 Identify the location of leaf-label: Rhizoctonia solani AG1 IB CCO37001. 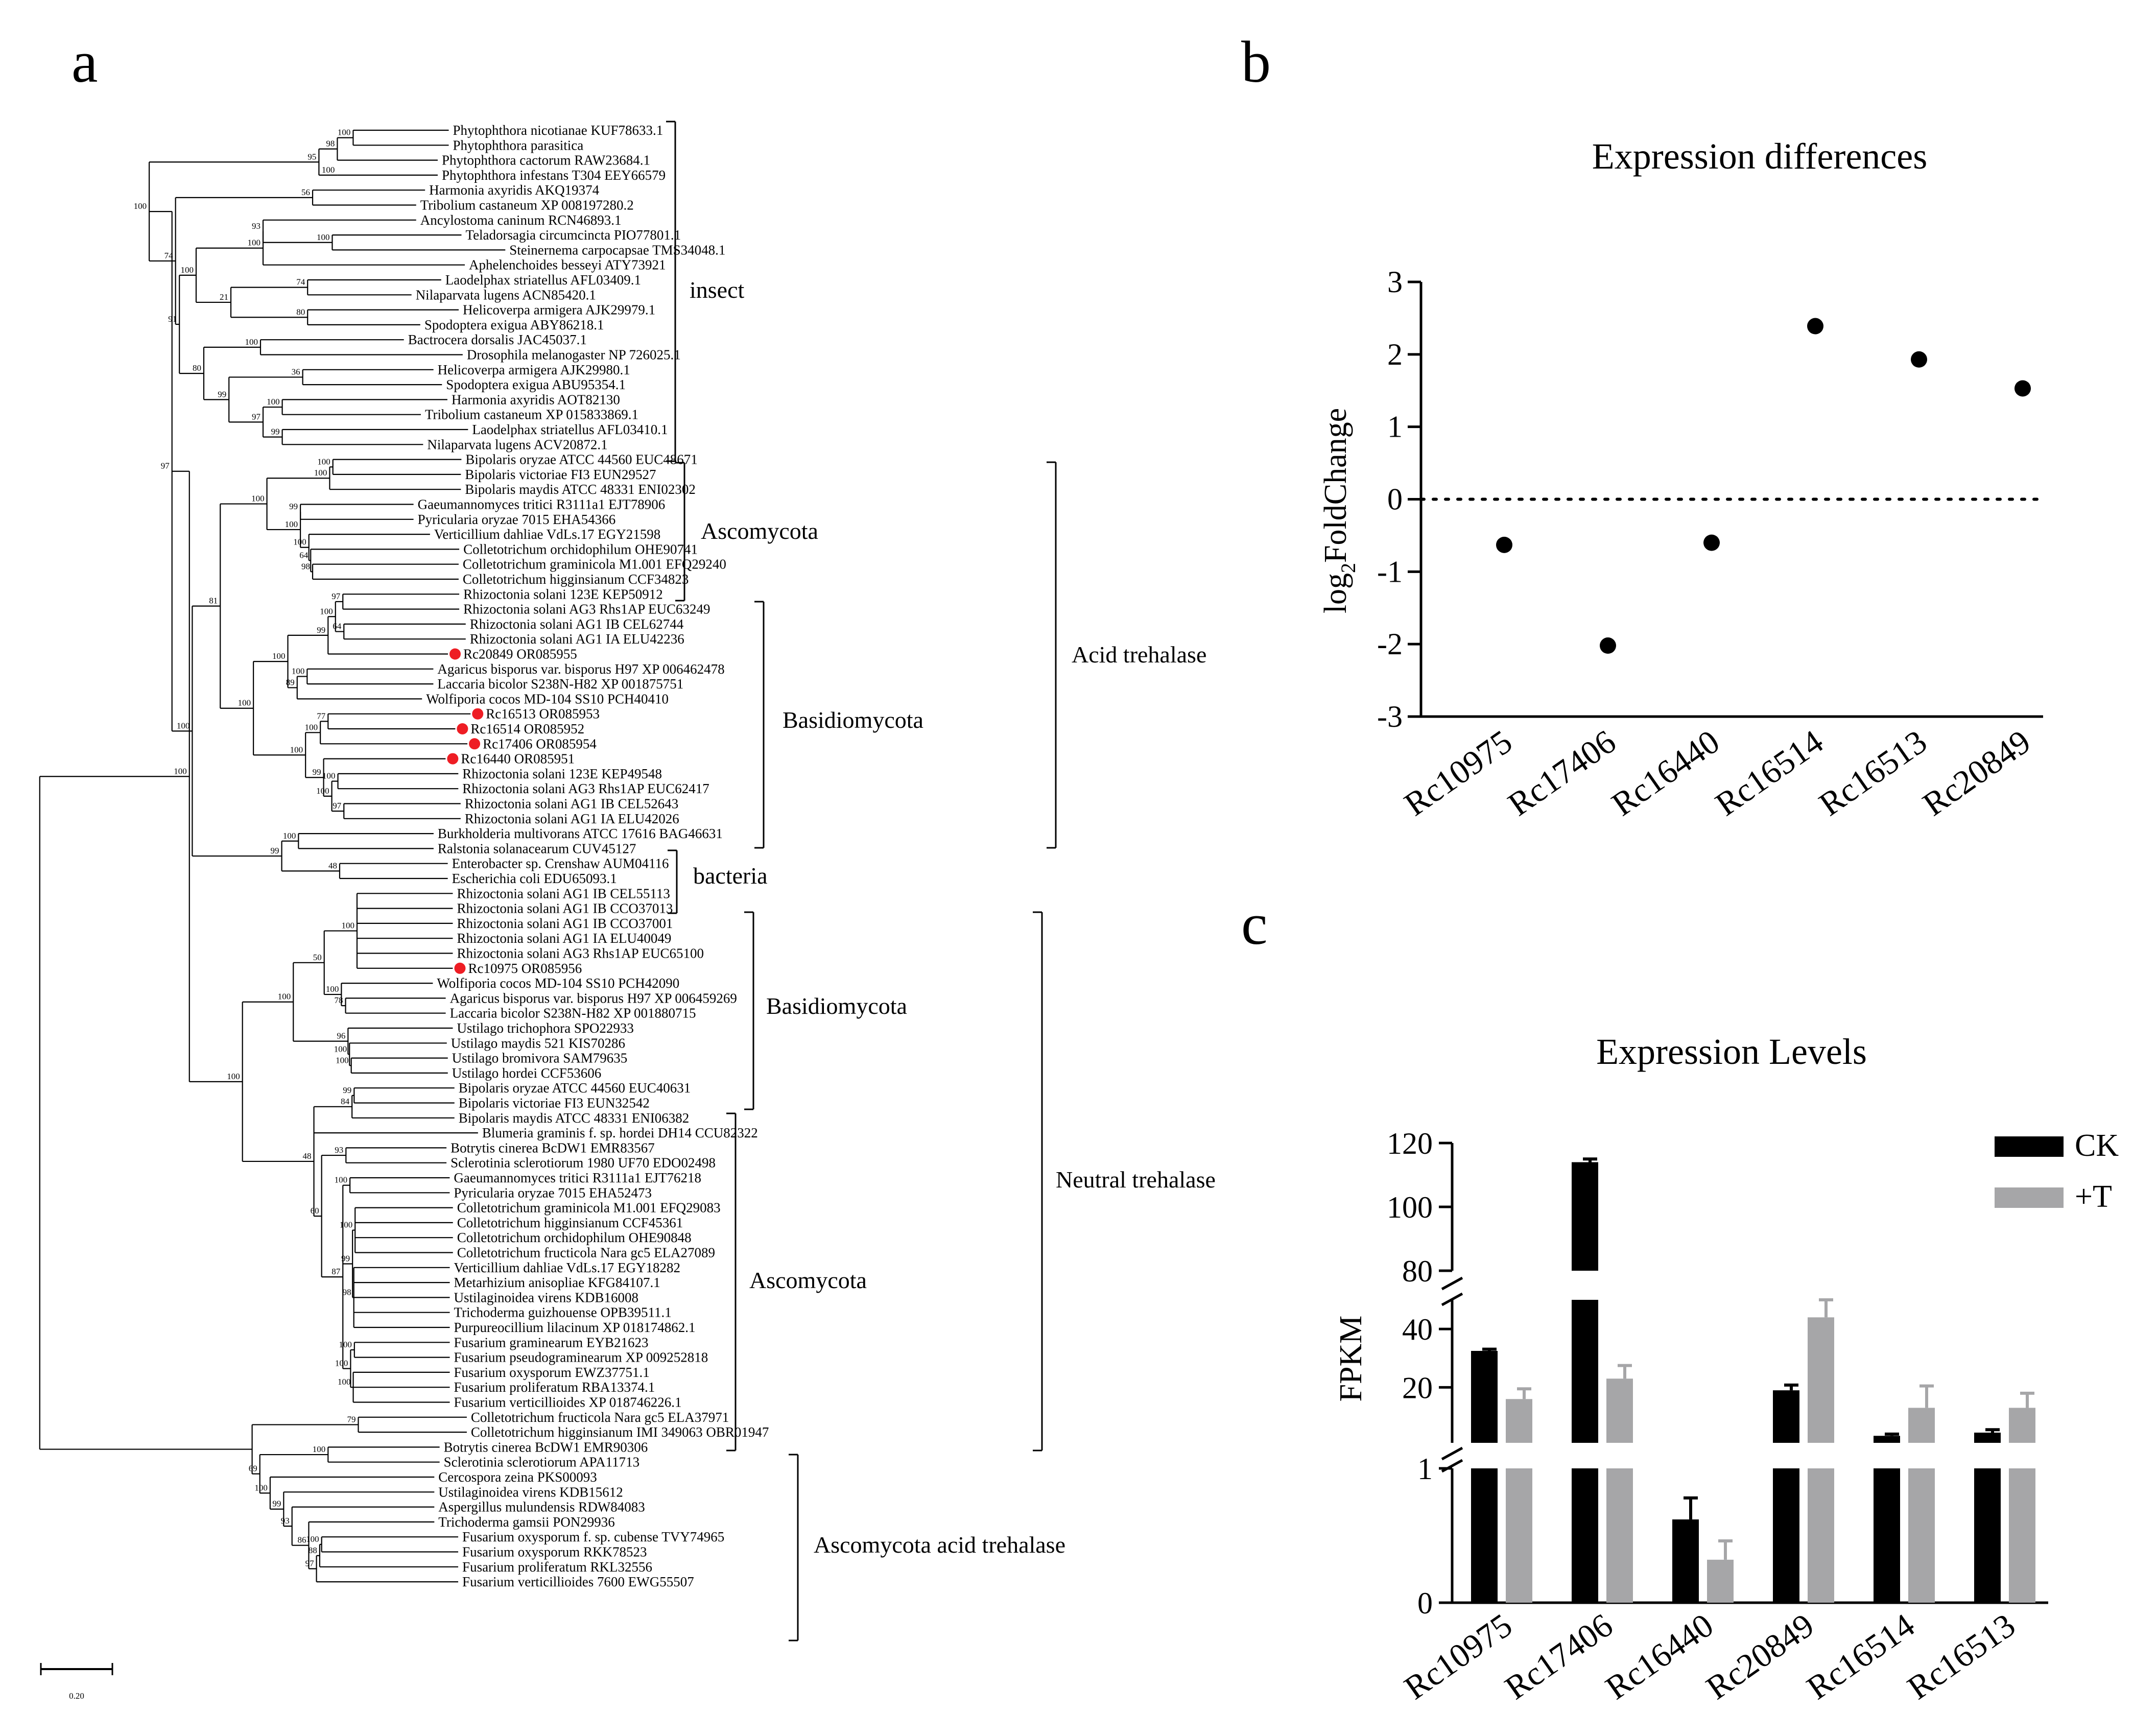
(565, 924).